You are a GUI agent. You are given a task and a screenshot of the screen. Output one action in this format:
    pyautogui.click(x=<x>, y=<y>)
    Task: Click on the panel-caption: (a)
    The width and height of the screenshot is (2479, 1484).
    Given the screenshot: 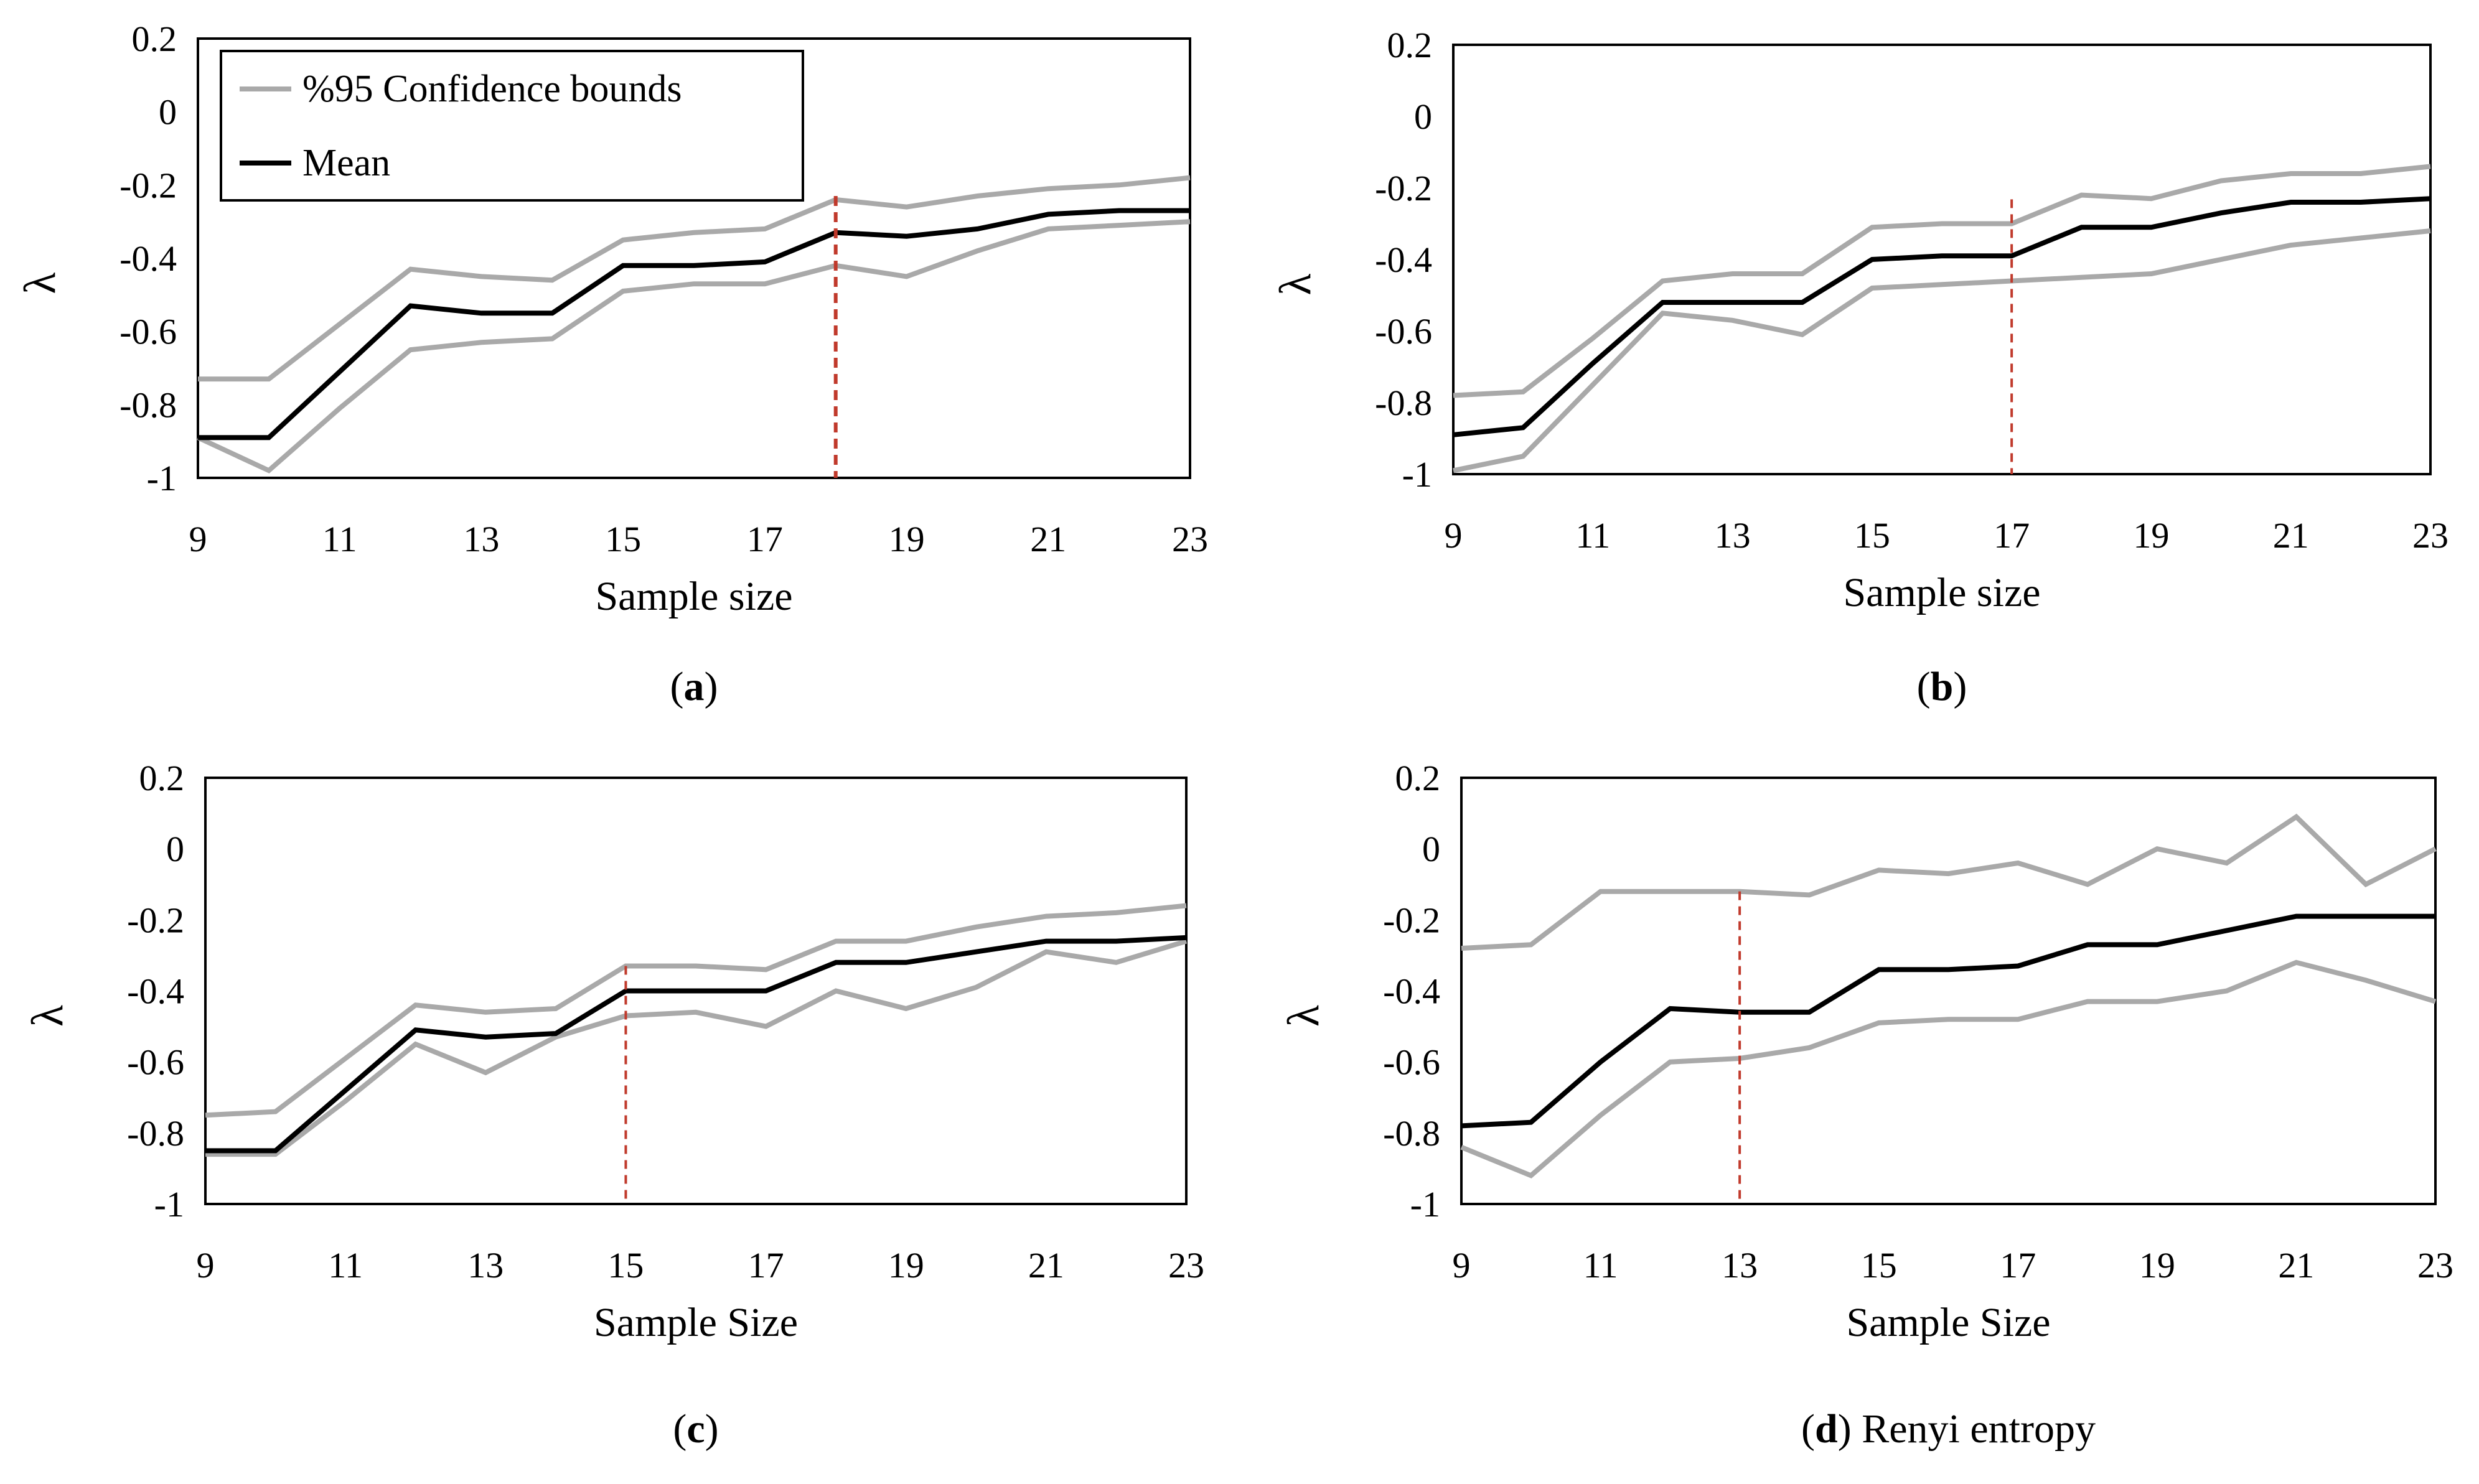 What is the action you would take?
    pyautogui.click(x=694, y=687)
    